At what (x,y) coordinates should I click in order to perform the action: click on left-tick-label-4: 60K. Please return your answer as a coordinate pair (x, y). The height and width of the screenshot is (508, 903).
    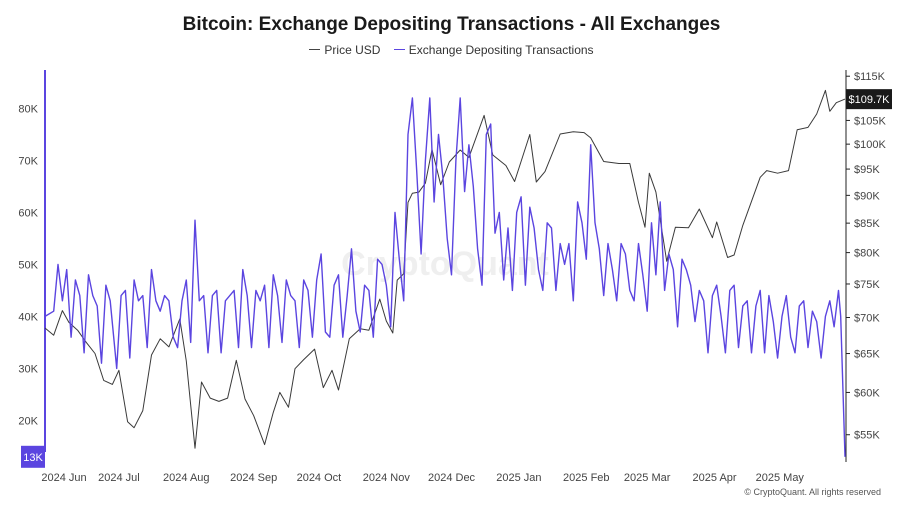
    Looking at the image, I should click on (28, 213).